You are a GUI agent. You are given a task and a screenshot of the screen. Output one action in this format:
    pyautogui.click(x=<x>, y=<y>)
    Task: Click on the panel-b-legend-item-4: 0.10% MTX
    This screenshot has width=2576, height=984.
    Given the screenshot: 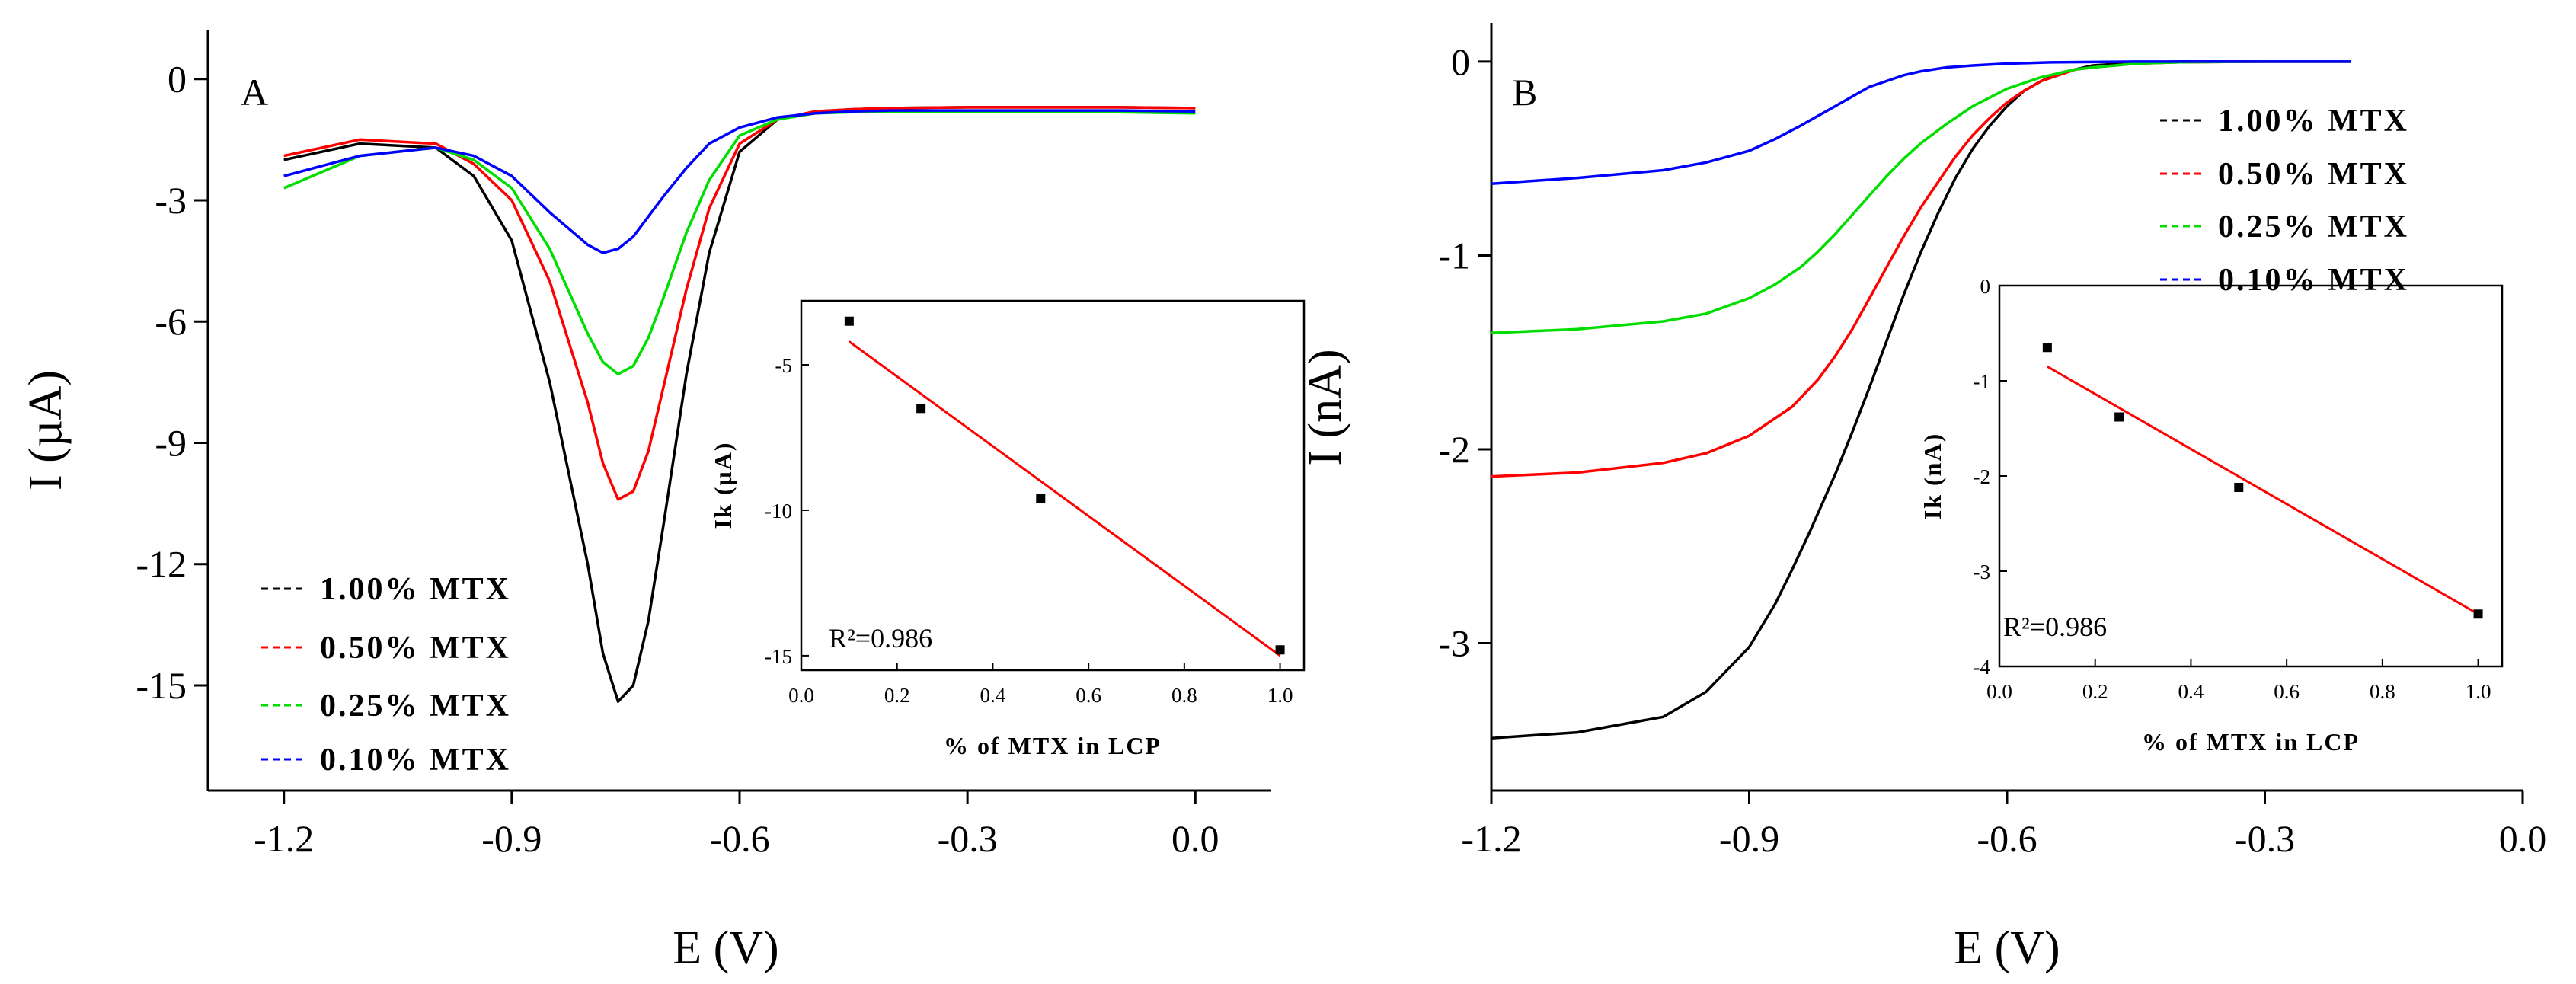 What is the action you would take?
    pyautogui.click(x=2285, y=280)
    